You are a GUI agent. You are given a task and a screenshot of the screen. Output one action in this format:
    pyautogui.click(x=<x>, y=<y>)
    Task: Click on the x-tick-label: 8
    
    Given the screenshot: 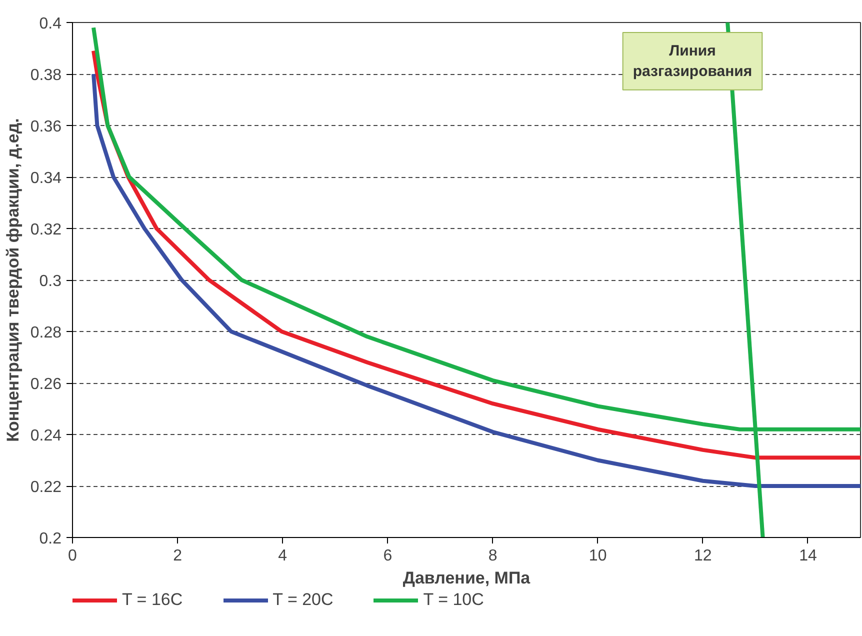 What is the action you would take?
    pyautogui.click(x=493, y=556)
    